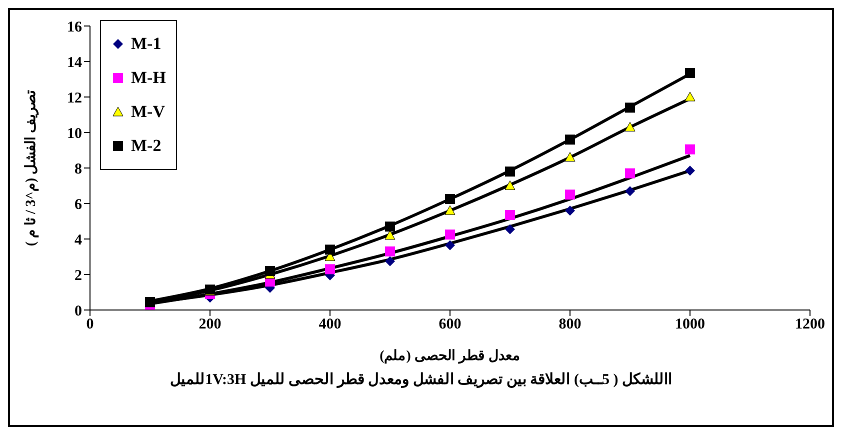 Image resolution: width=842 pixels, height=435 pixels. What do you see at coordinates (74, 134) in the screenshot?
I see `y-tick-label: 10` at bounding box center [74, 134].